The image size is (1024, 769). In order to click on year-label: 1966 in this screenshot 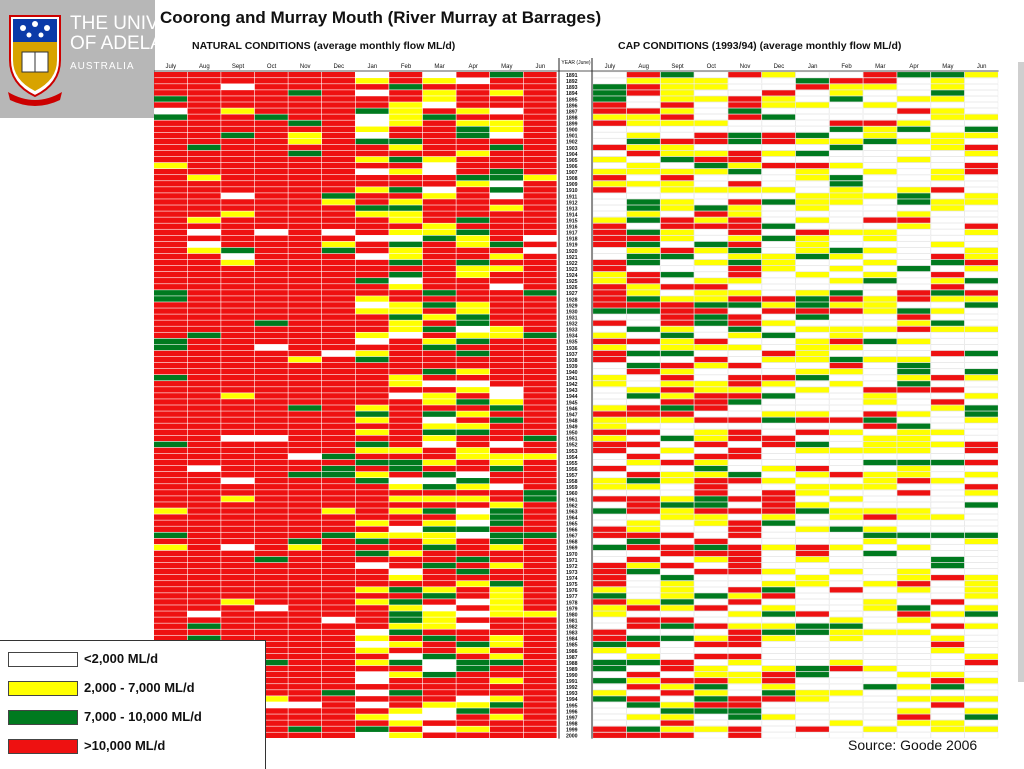, I will do `click(572, 531)`.